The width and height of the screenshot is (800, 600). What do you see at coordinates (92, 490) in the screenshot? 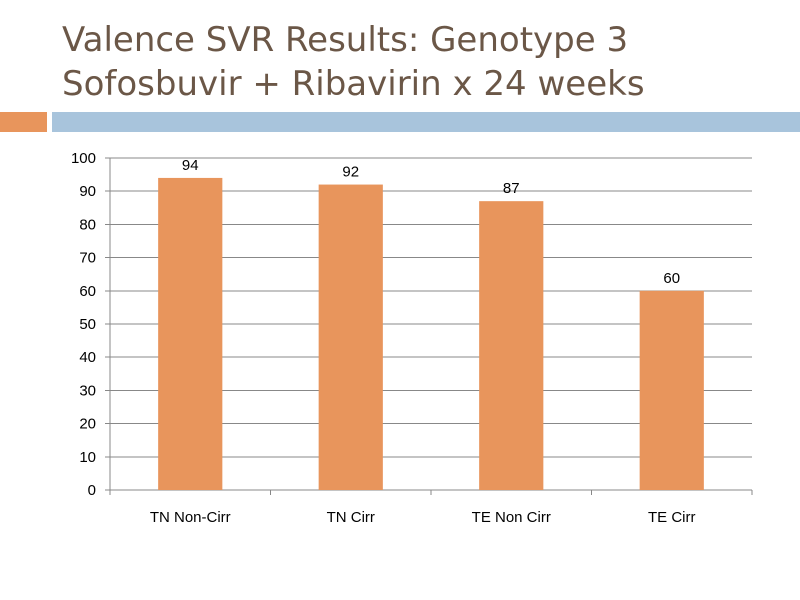
I see `y-tick-label: 0` at bounding box center [92, 490].